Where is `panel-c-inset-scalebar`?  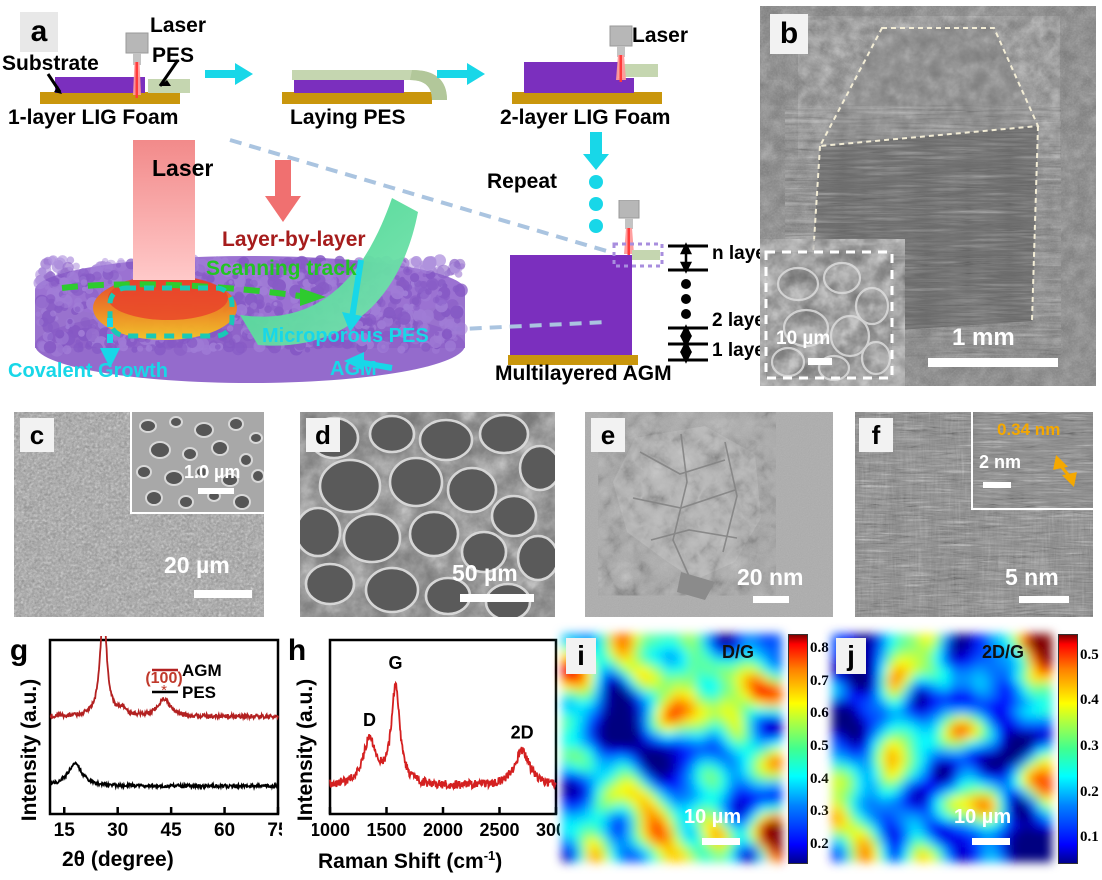 panel-c-inset-scalebar is located at coordinates (216, 491).